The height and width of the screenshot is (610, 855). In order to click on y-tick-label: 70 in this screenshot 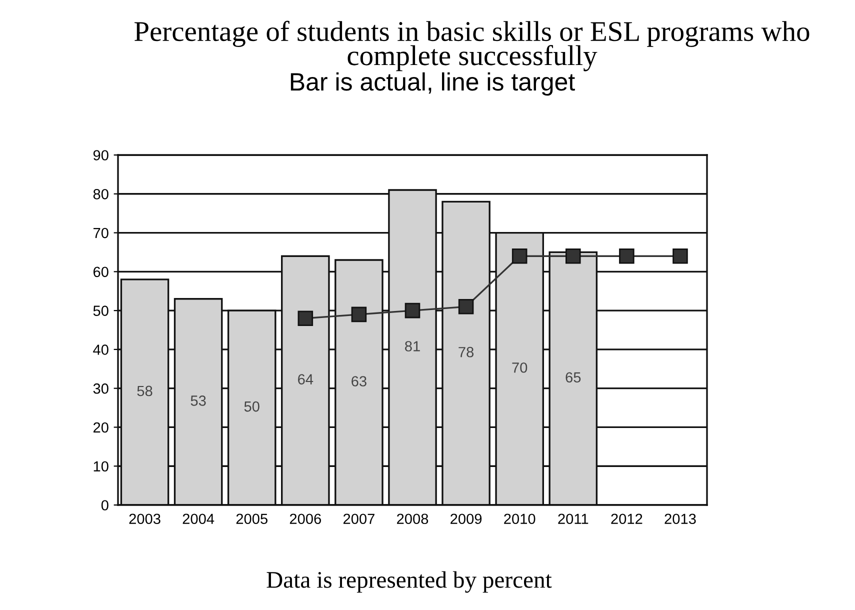, I will do `click(101, 233)`.